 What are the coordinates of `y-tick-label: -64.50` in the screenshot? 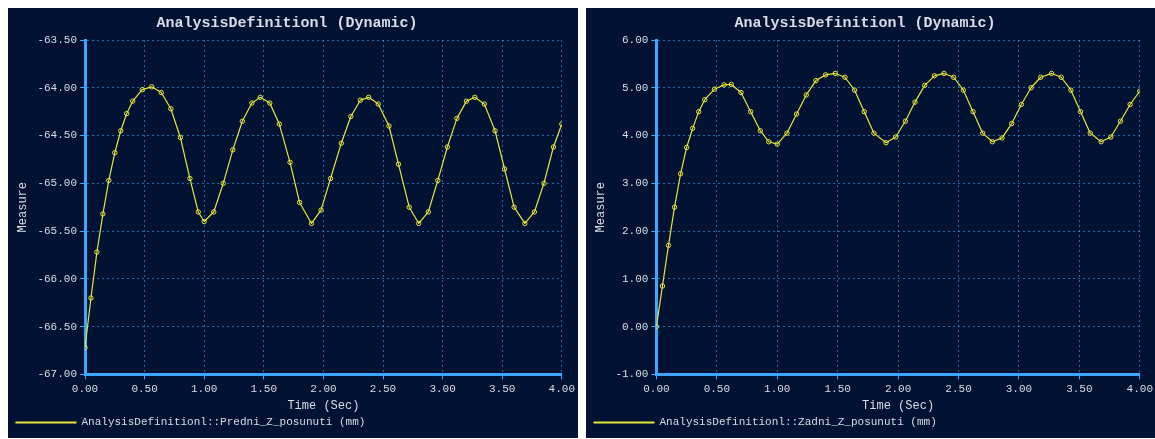 It's located at (57, 135).